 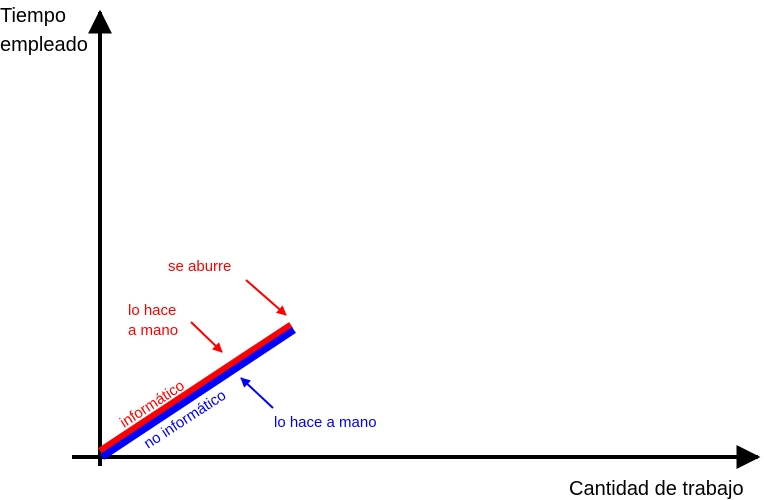 What do you see at coordinates (325, 422) in the screenshot?
I see `annotation-lo-hace-a-mano-blue: lo hace a mano` at bounding box center [325, 422].